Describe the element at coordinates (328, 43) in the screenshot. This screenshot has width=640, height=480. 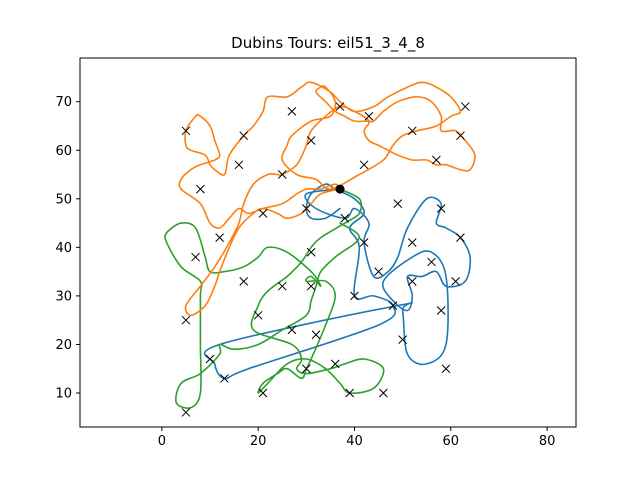
I see `chart-title: Dubins Tours: eil51_3_4_8` at that location.